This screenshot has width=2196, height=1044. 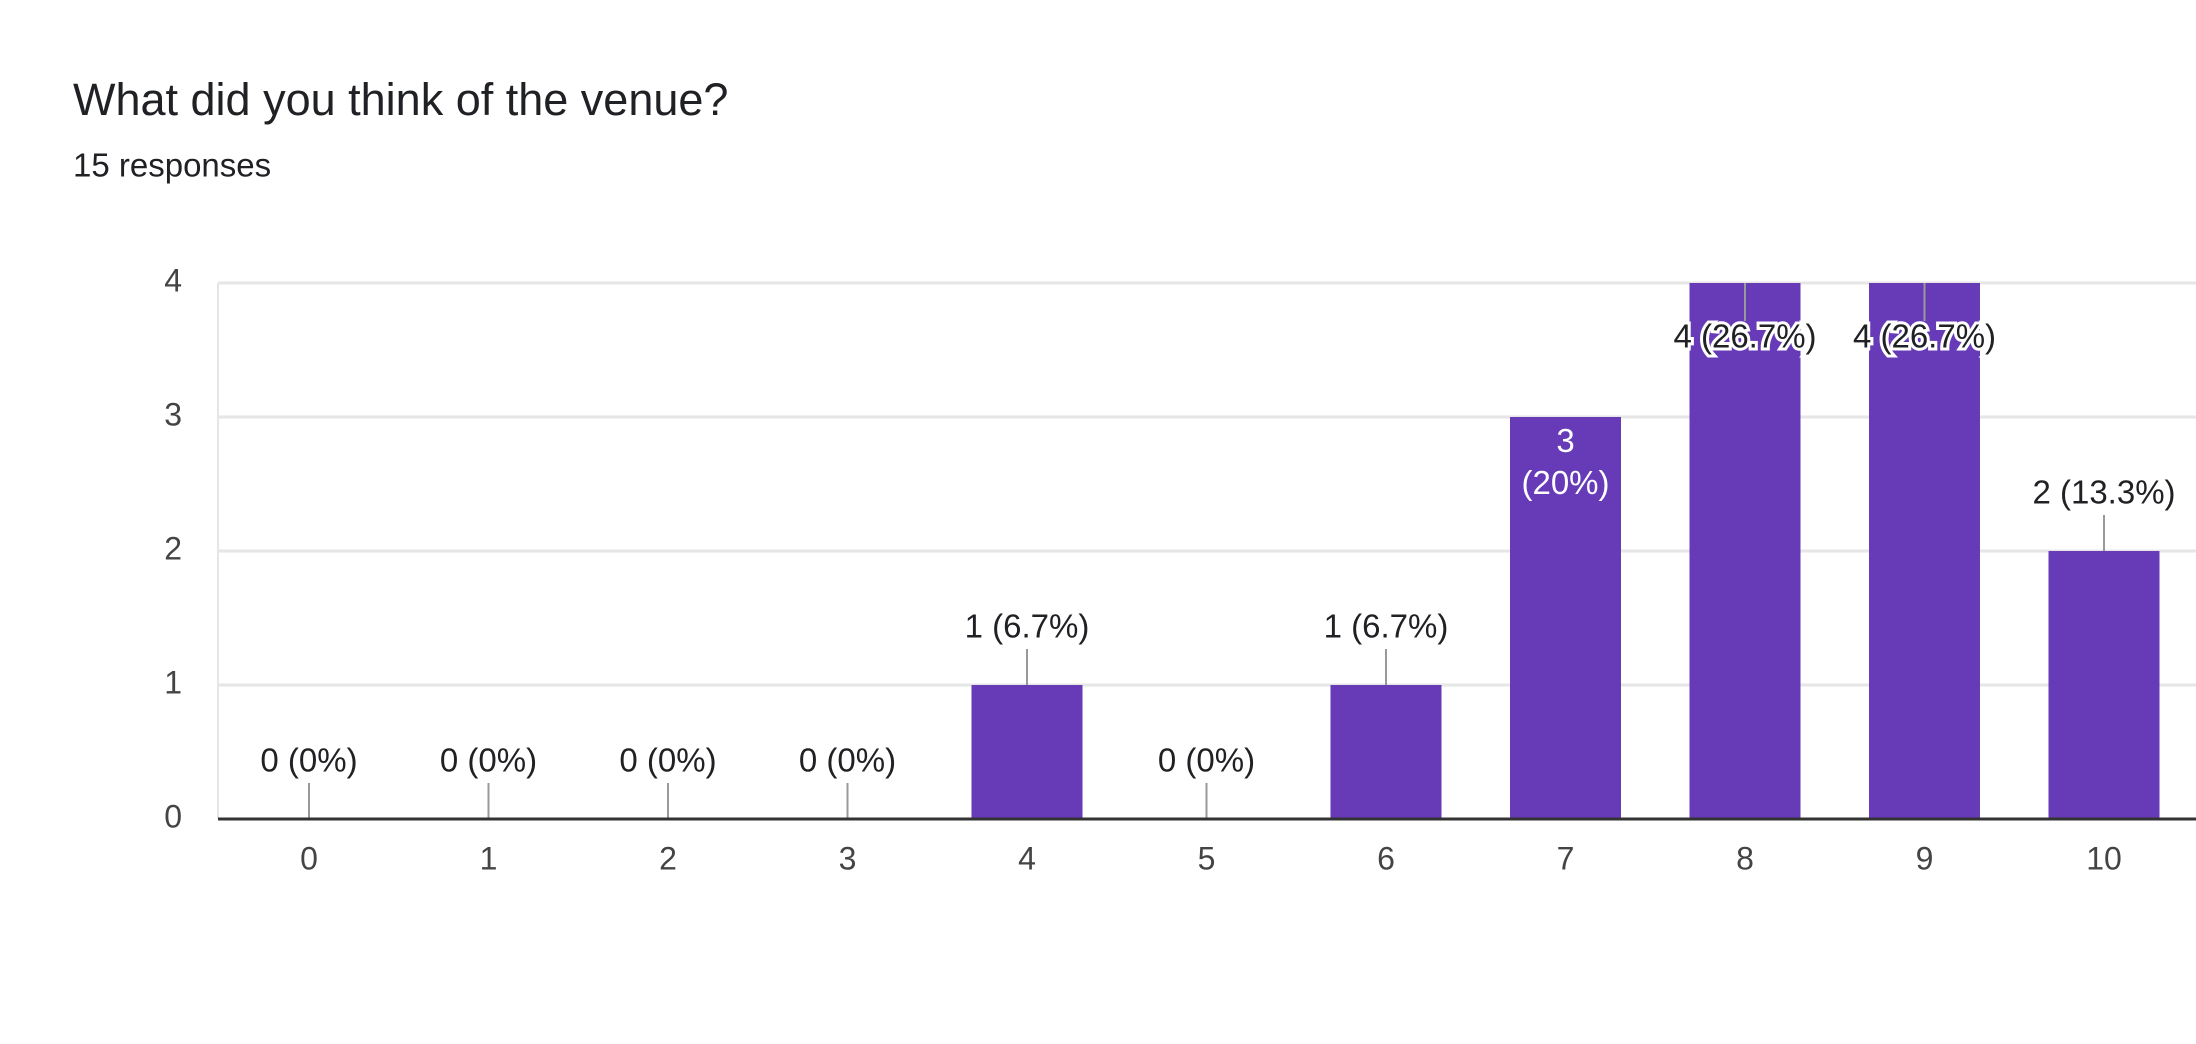 I want to click on x-tick-label: 9, so click(x=1925, y=858).